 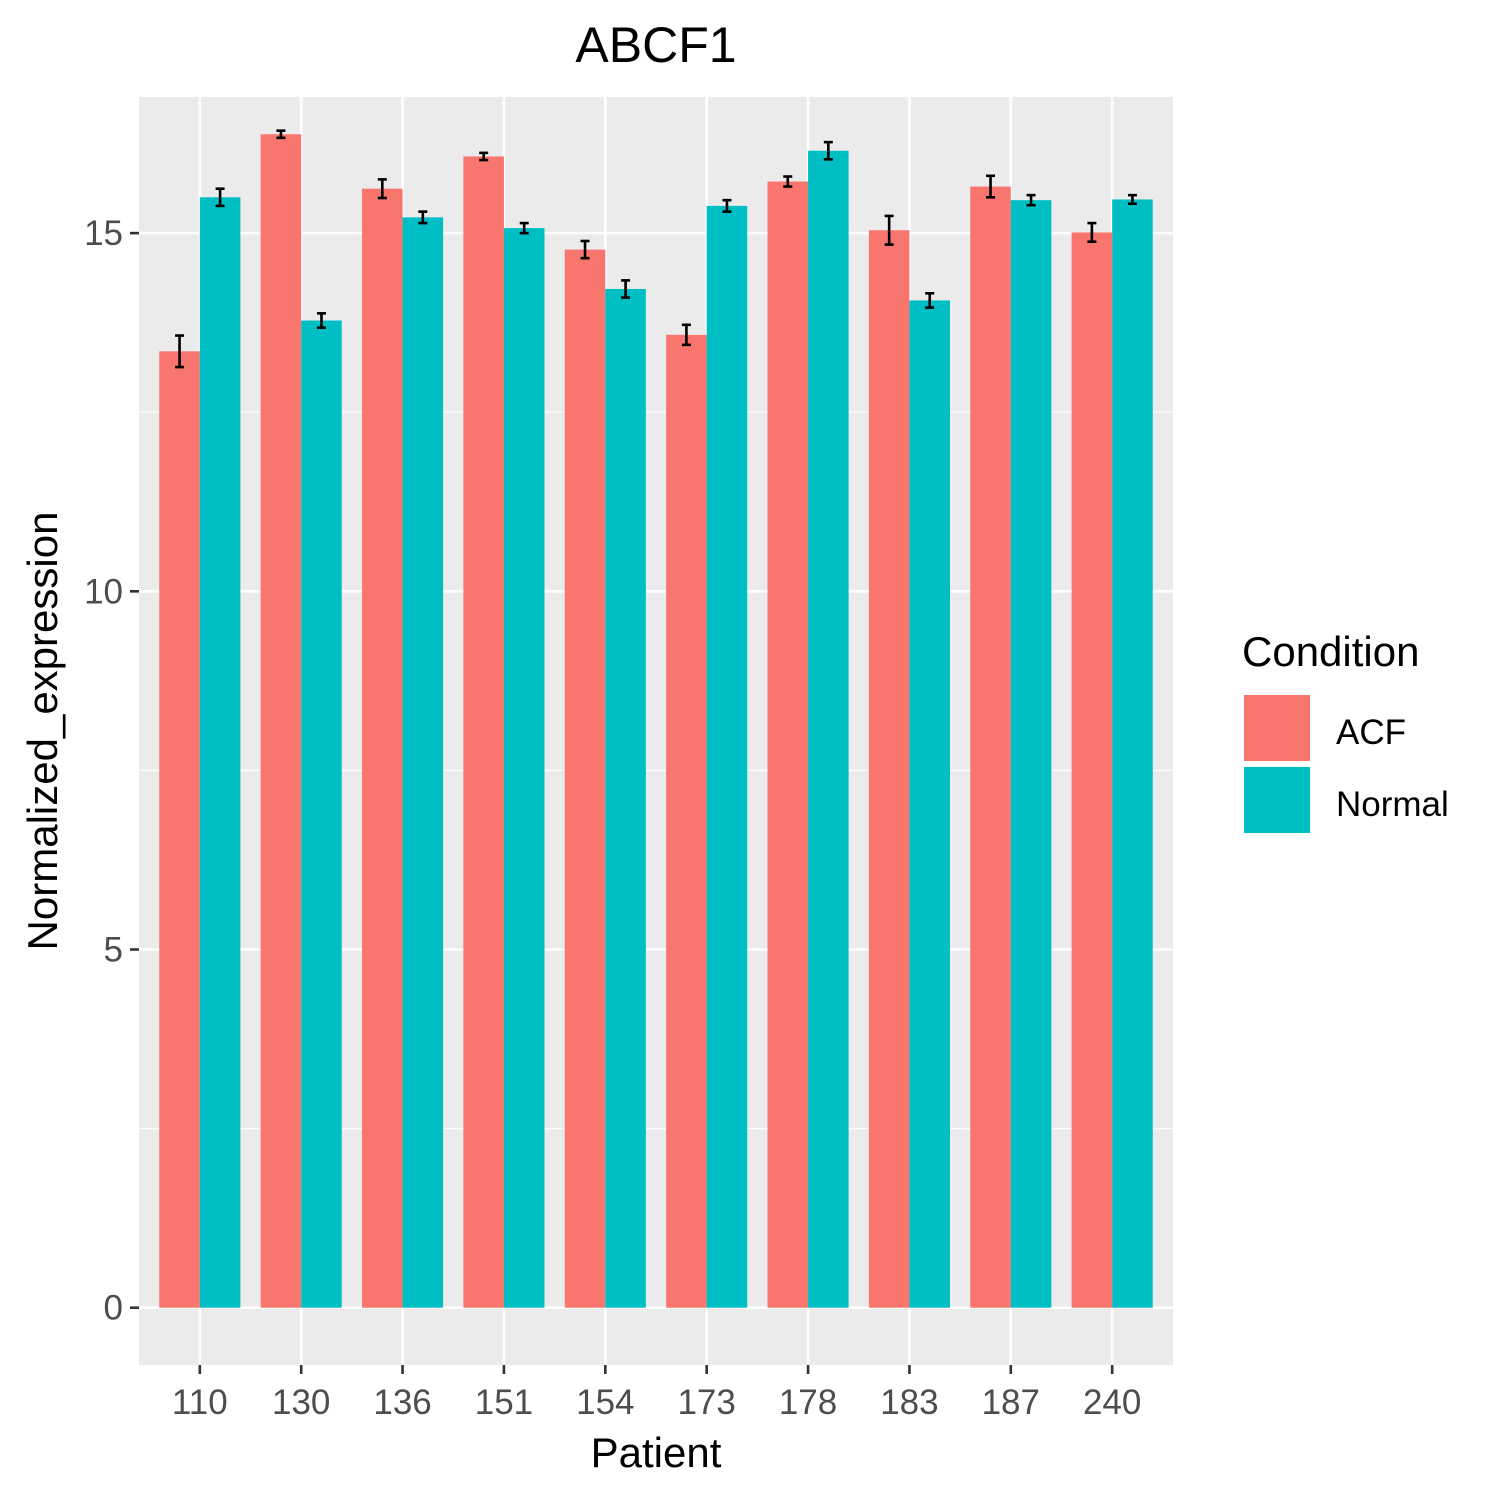 I want to click on error-bars, so click(x=656, y=249).